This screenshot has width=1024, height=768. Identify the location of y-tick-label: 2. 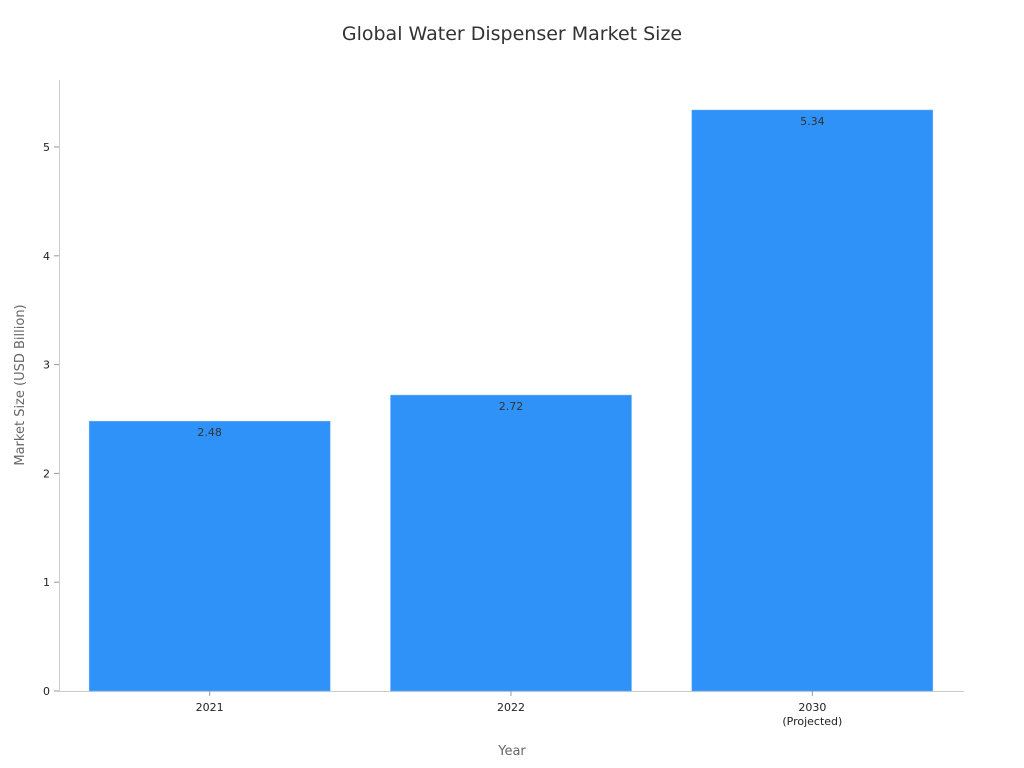
(46, 473).